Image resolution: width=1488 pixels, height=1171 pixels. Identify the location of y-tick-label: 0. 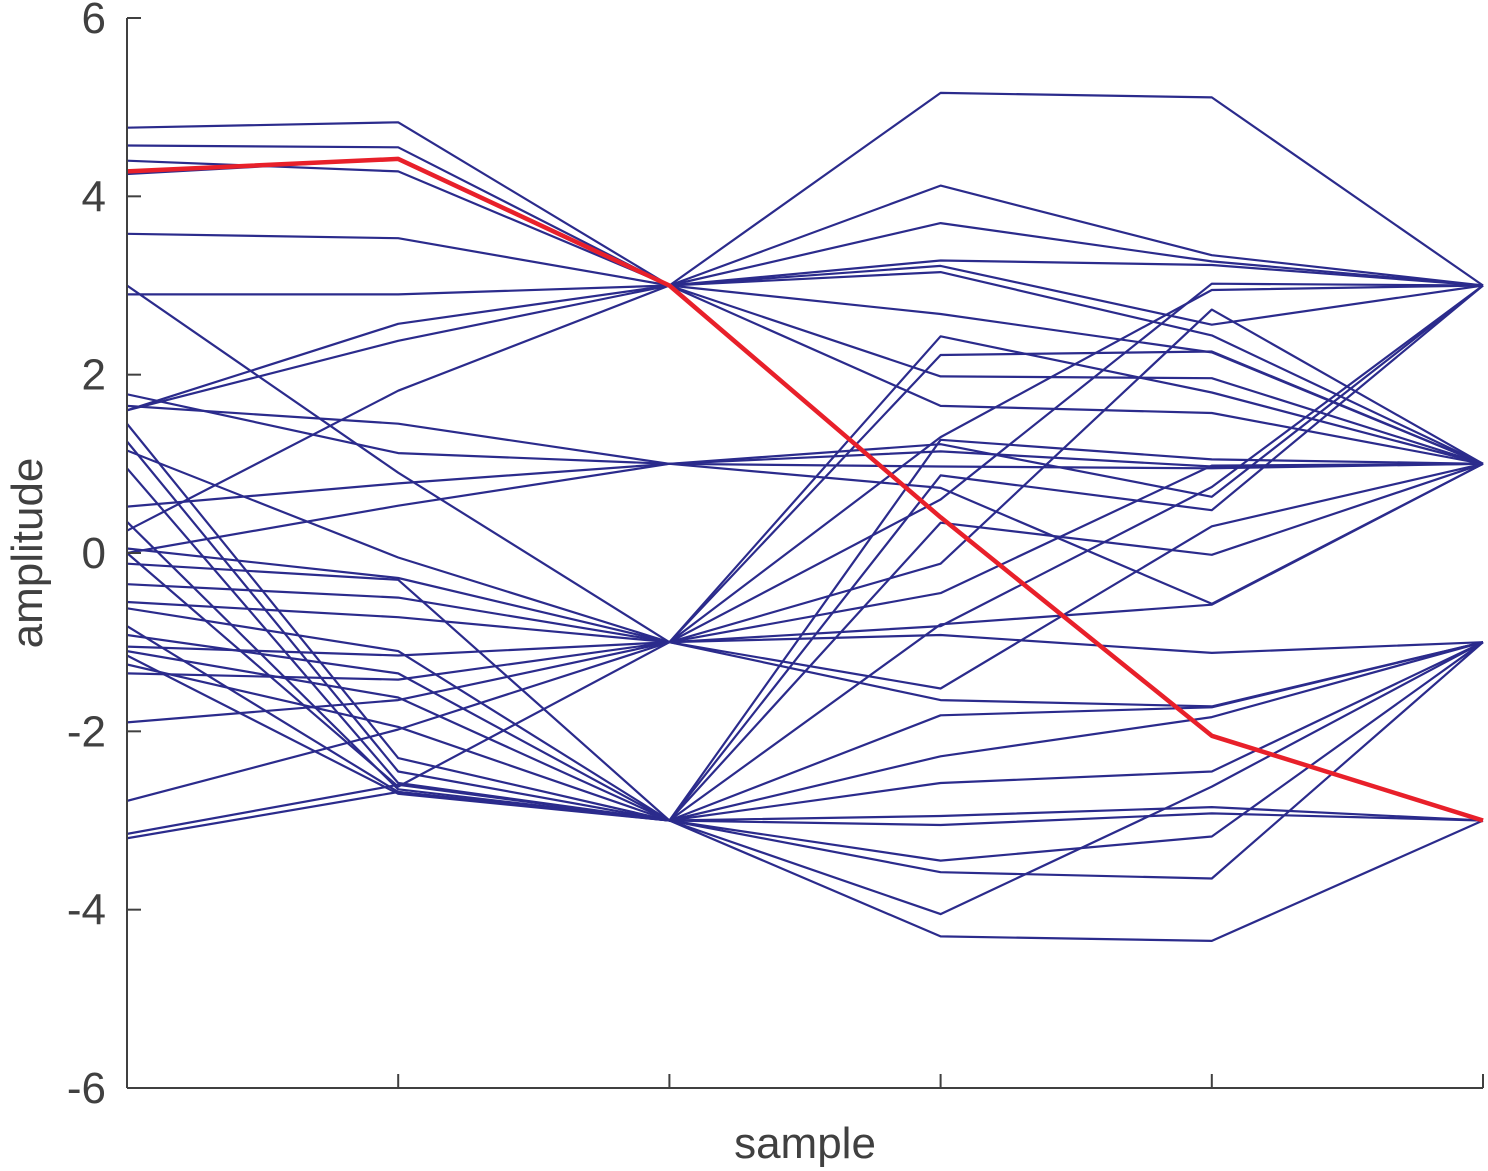
(94, 553).